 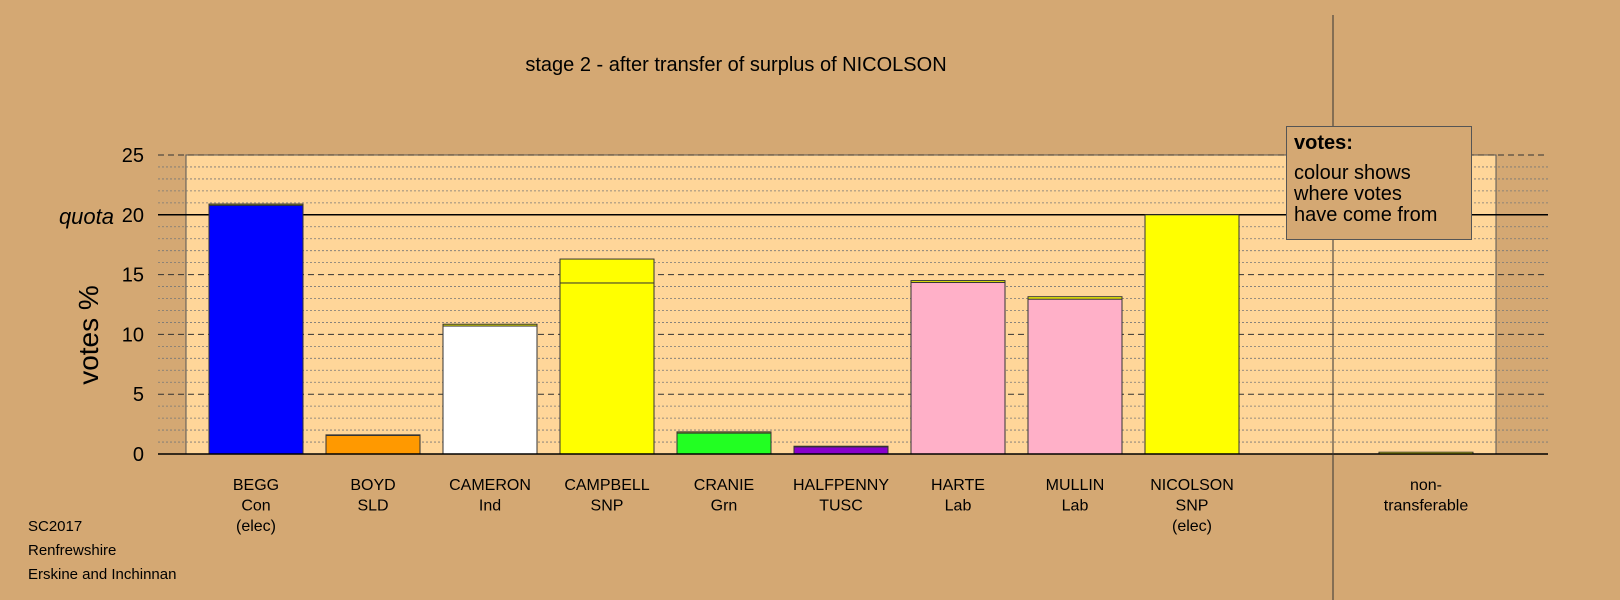 What do you see at coordinates (1366, 215) in the screenshot?
I see `legend-line: have come from` at bounding box center [1366, 215].